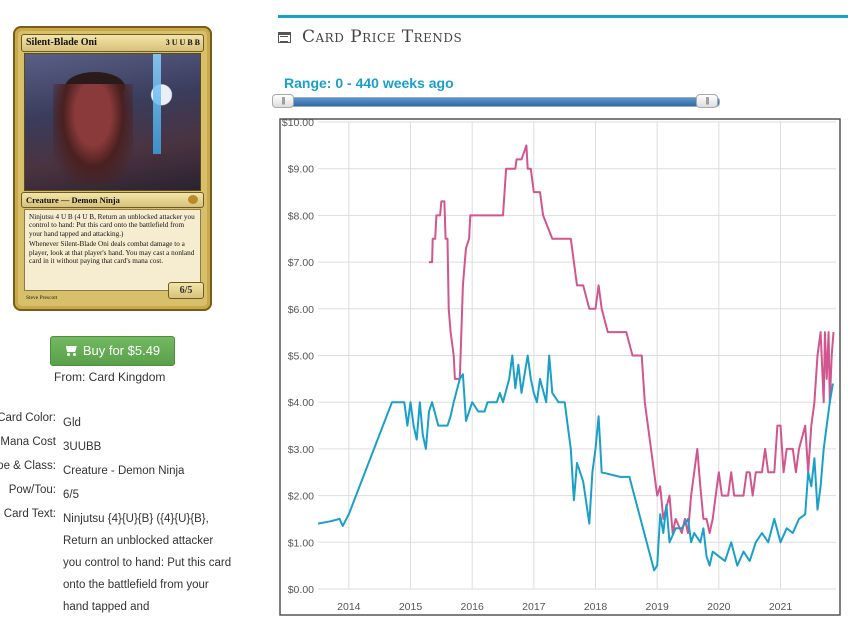 This screenshot has height=618, width=848. What do you see at coordinates (707, 101) in the screenshot?
I see `range-slider-handle-end` at bounding box center [707, 101].